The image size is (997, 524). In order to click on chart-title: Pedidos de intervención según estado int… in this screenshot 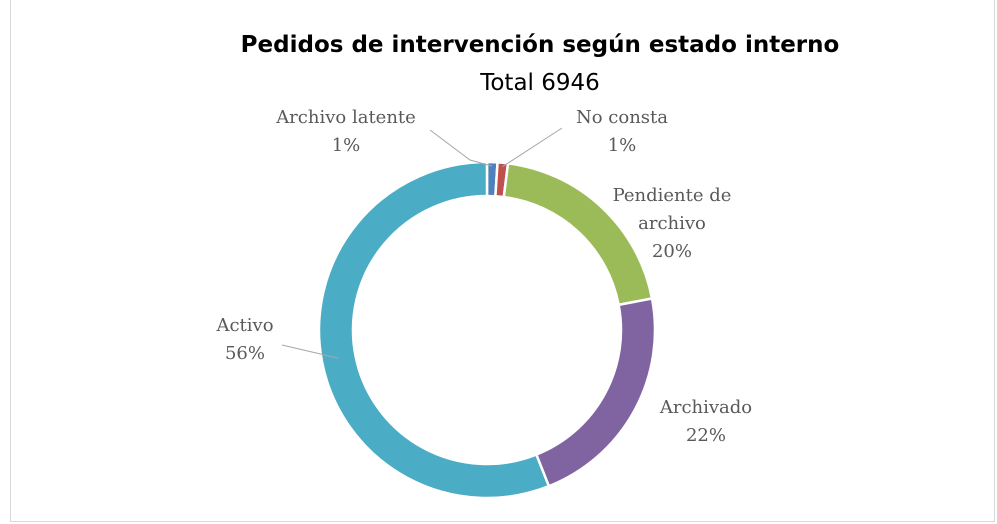, I will do `click(540, 45)`.